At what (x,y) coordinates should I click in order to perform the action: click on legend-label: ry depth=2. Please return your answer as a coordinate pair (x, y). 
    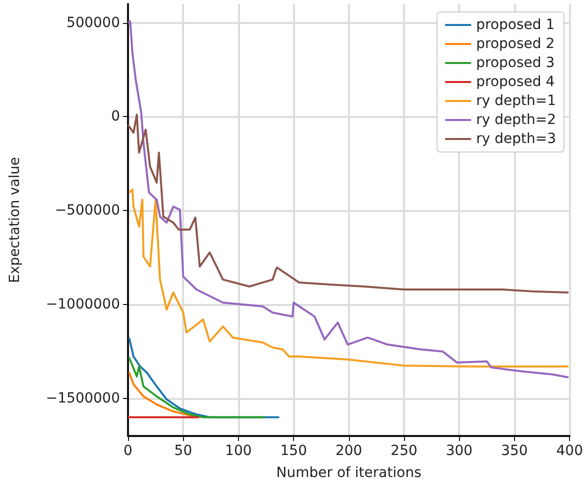
    Looking at the image, I should click on (516, 120).